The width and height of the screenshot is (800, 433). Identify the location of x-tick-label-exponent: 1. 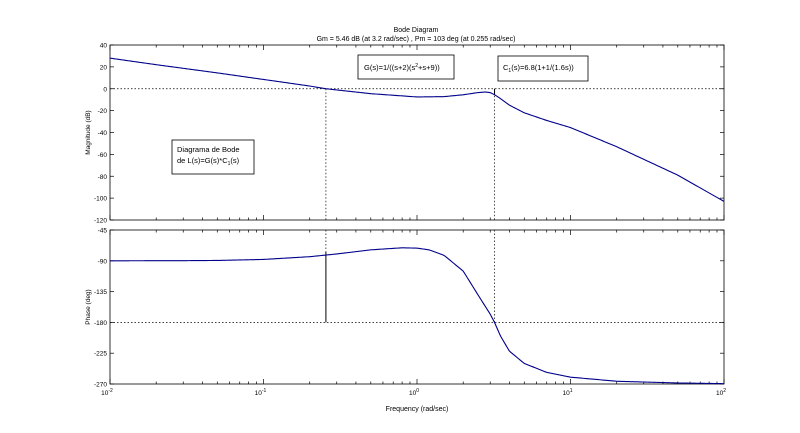
(571, 391).